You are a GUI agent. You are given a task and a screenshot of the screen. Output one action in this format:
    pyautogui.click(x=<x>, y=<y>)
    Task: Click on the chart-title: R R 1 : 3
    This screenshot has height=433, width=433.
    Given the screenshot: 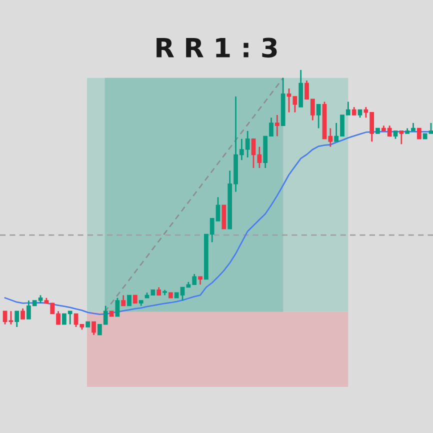 What is the action you would take?
    pyautogui.click(x=216, y=48)
    